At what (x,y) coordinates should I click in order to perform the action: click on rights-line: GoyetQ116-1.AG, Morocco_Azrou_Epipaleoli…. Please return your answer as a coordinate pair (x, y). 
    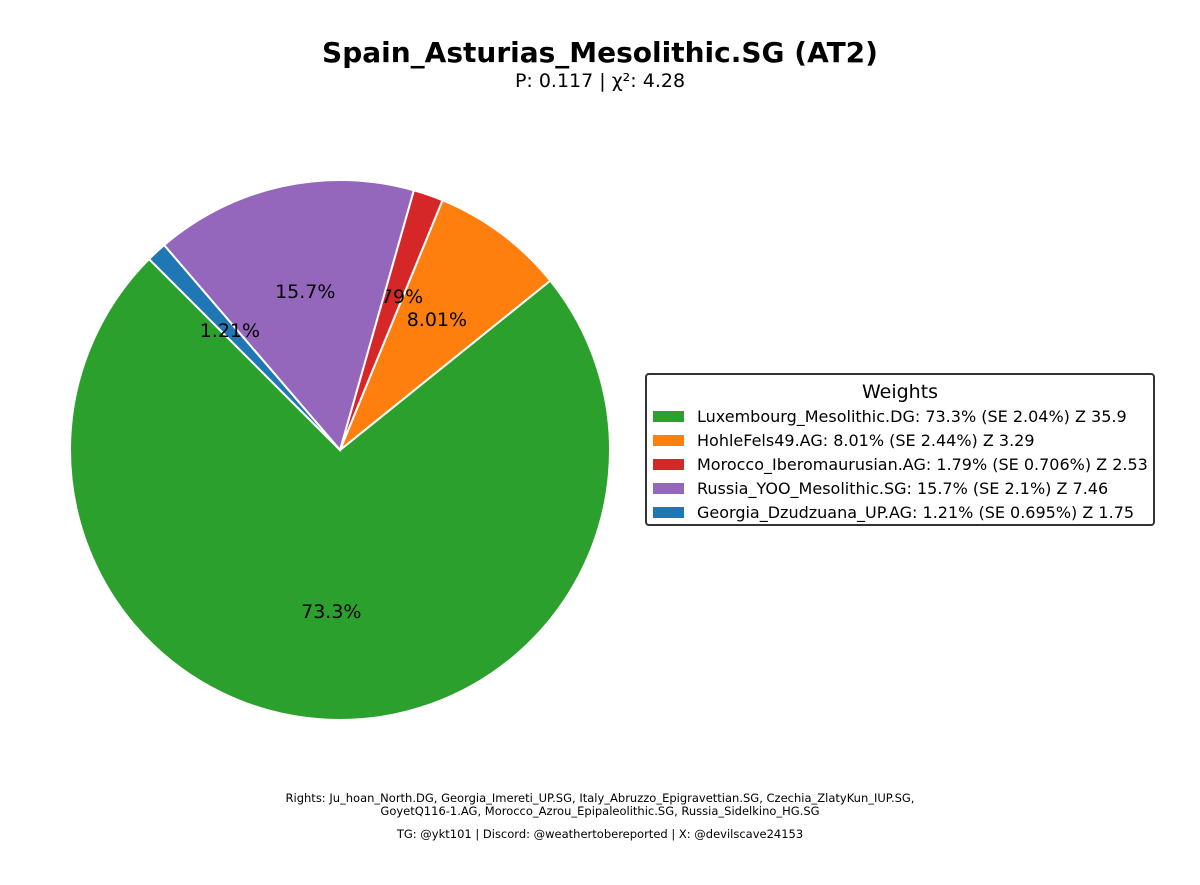
    Looking at the image, I should click on (600, 811).